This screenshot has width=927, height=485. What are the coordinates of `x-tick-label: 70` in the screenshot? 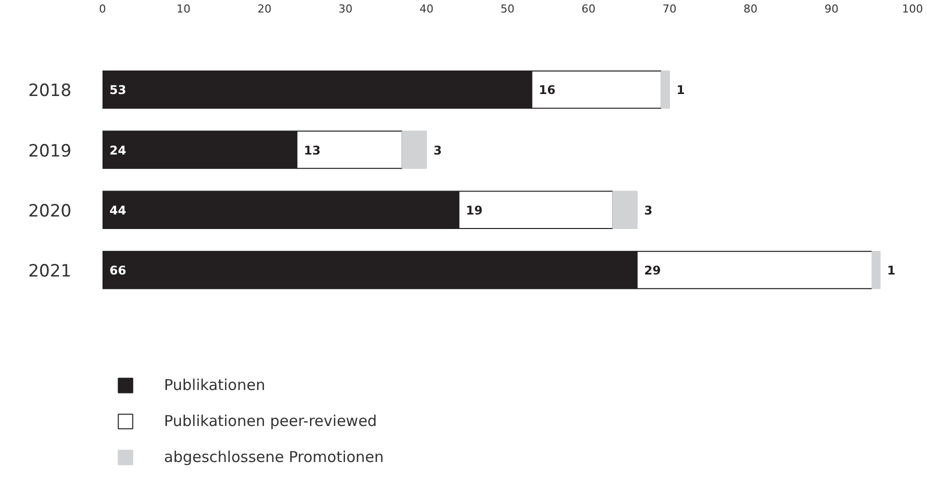 It's located at (669, 9).